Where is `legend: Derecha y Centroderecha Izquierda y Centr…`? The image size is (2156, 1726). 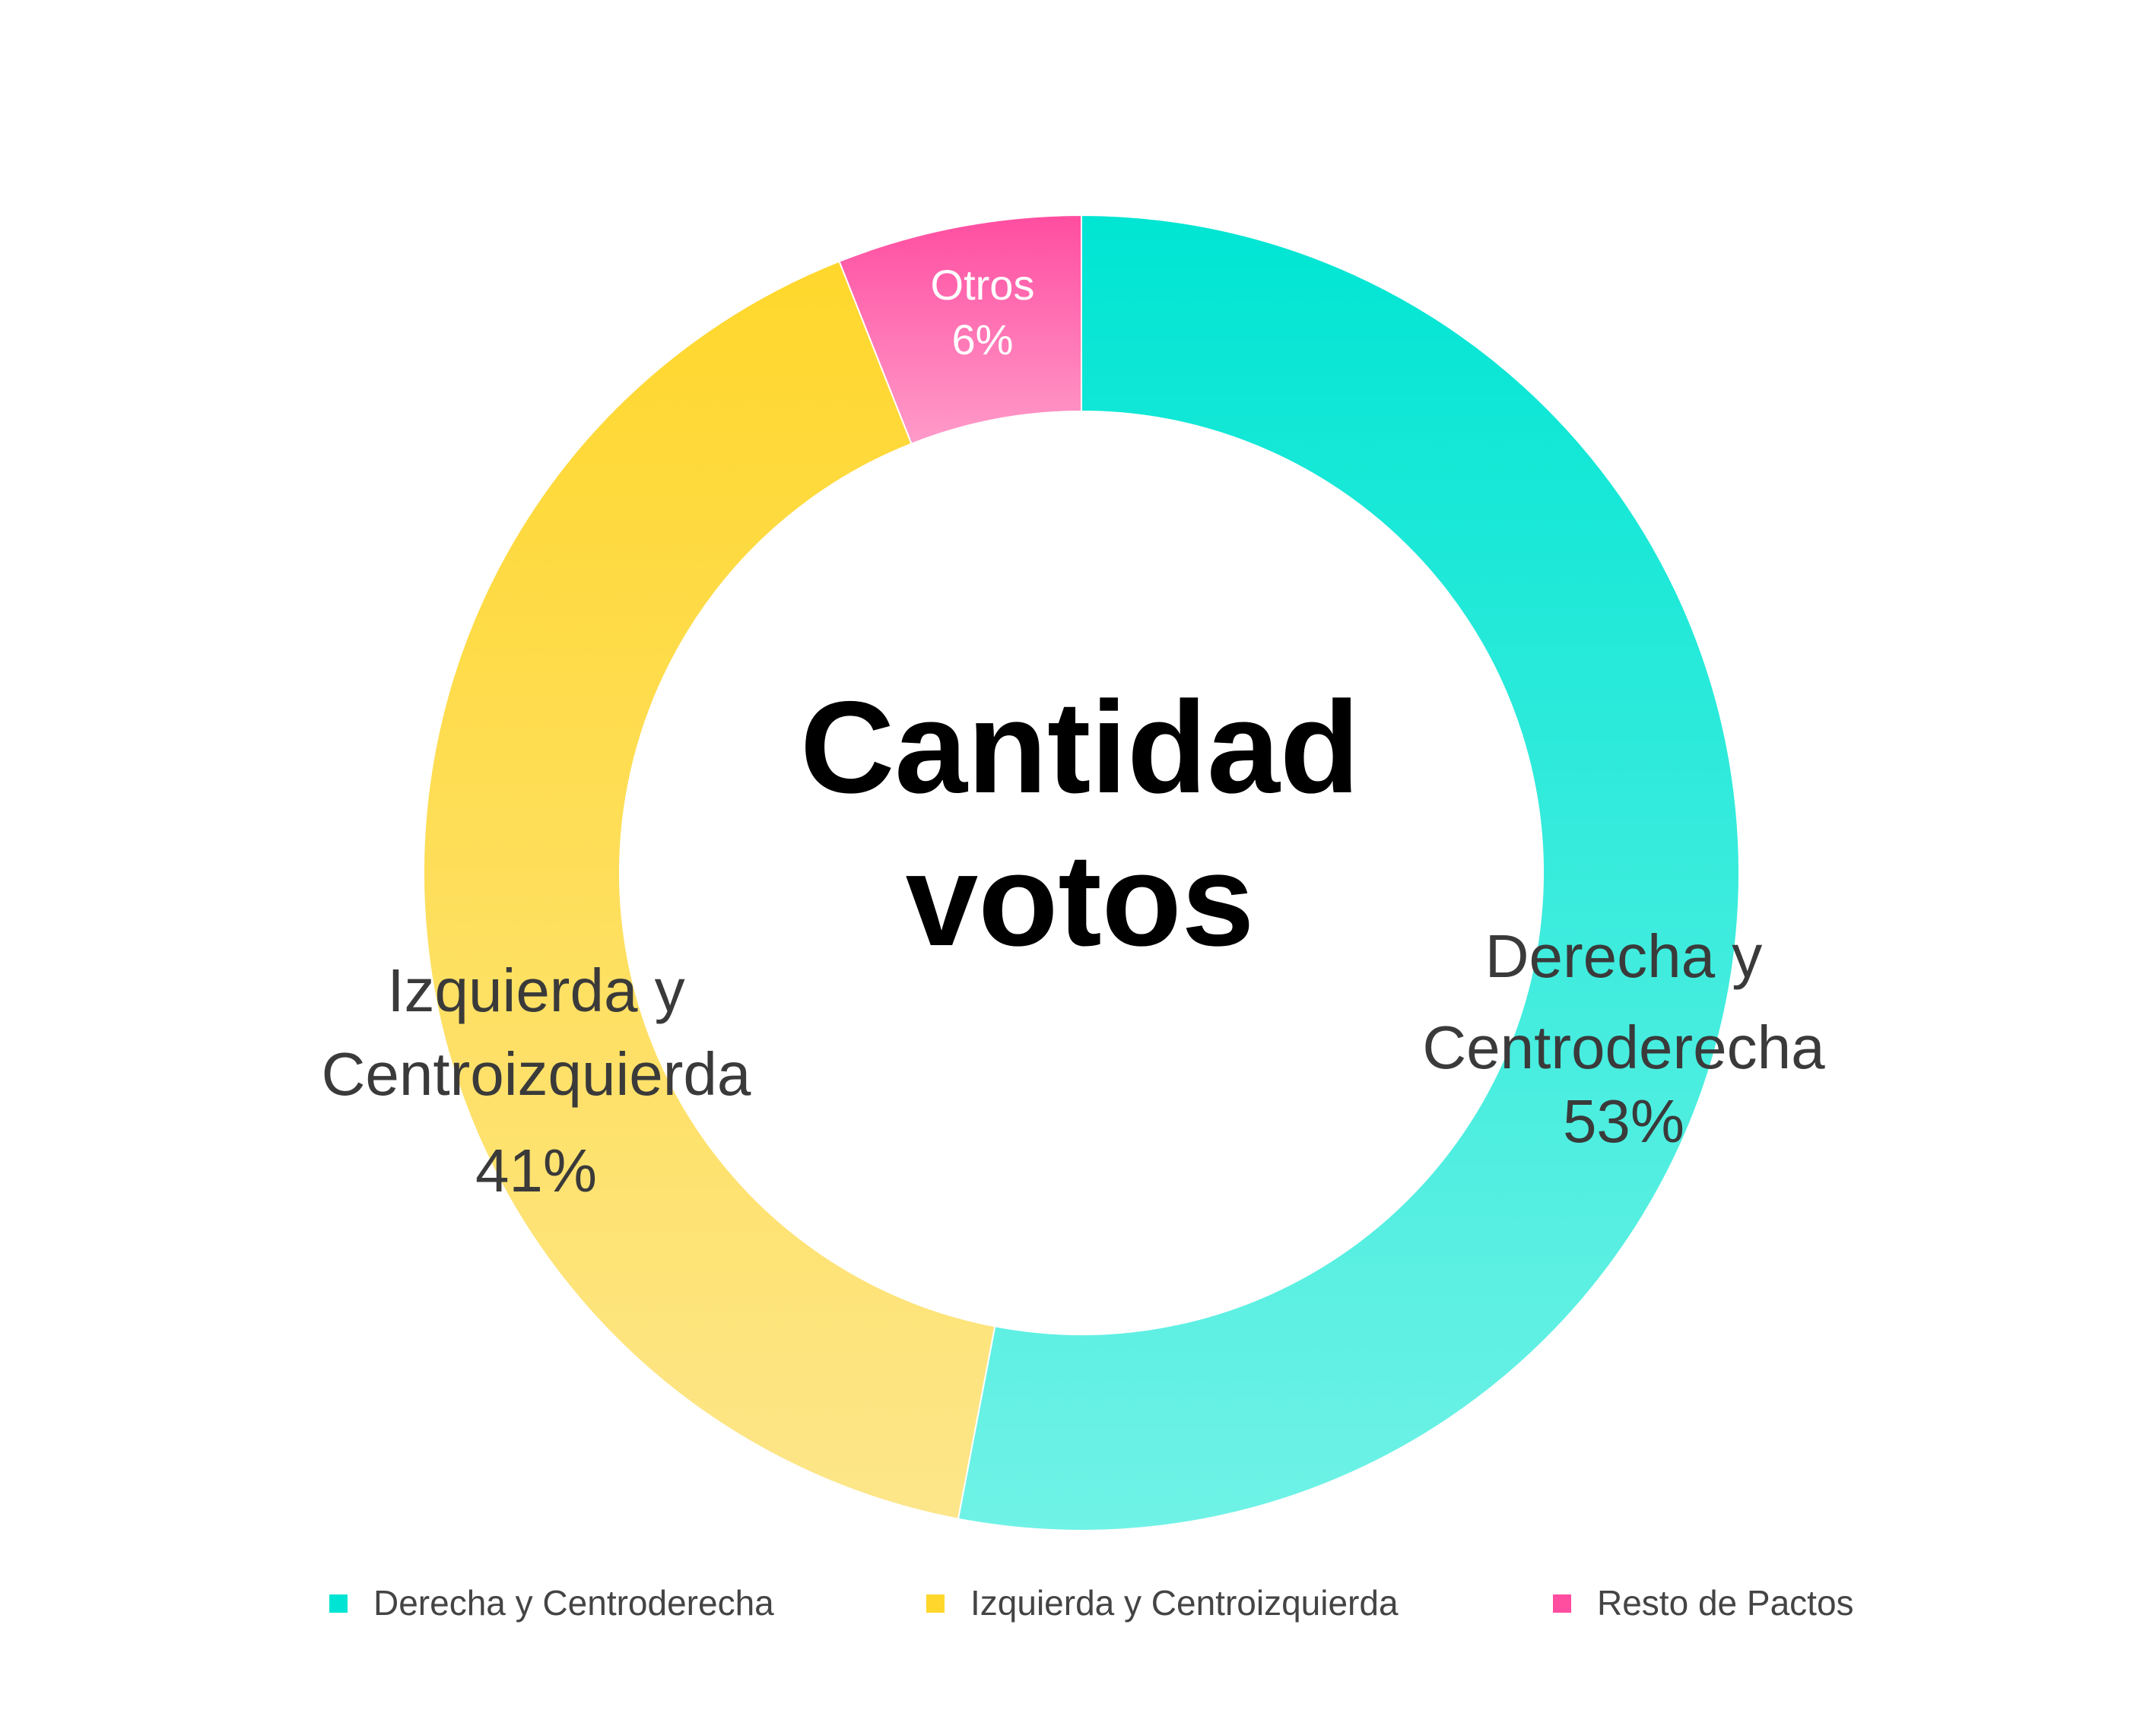 legend: Derecha y Centroderecha Izquierda y Centr… is located at coordinates (1091, 1603).